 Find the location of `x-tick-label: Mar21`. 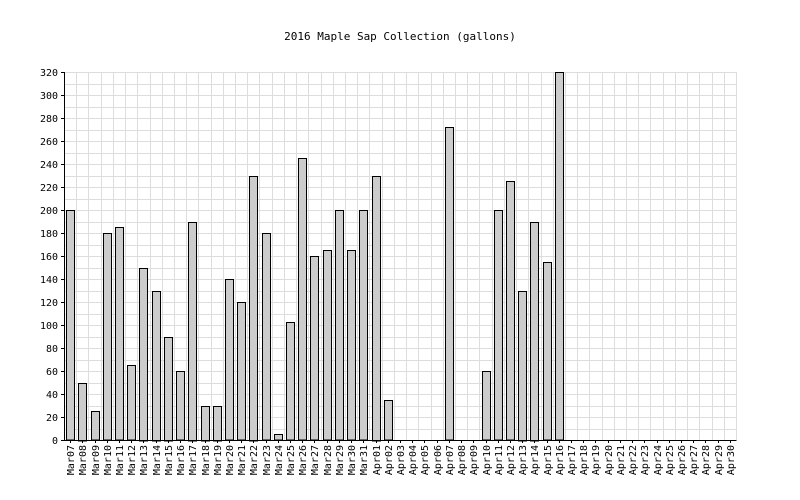

x-tick-label: Mar21 is located at coordinates (242, 460).